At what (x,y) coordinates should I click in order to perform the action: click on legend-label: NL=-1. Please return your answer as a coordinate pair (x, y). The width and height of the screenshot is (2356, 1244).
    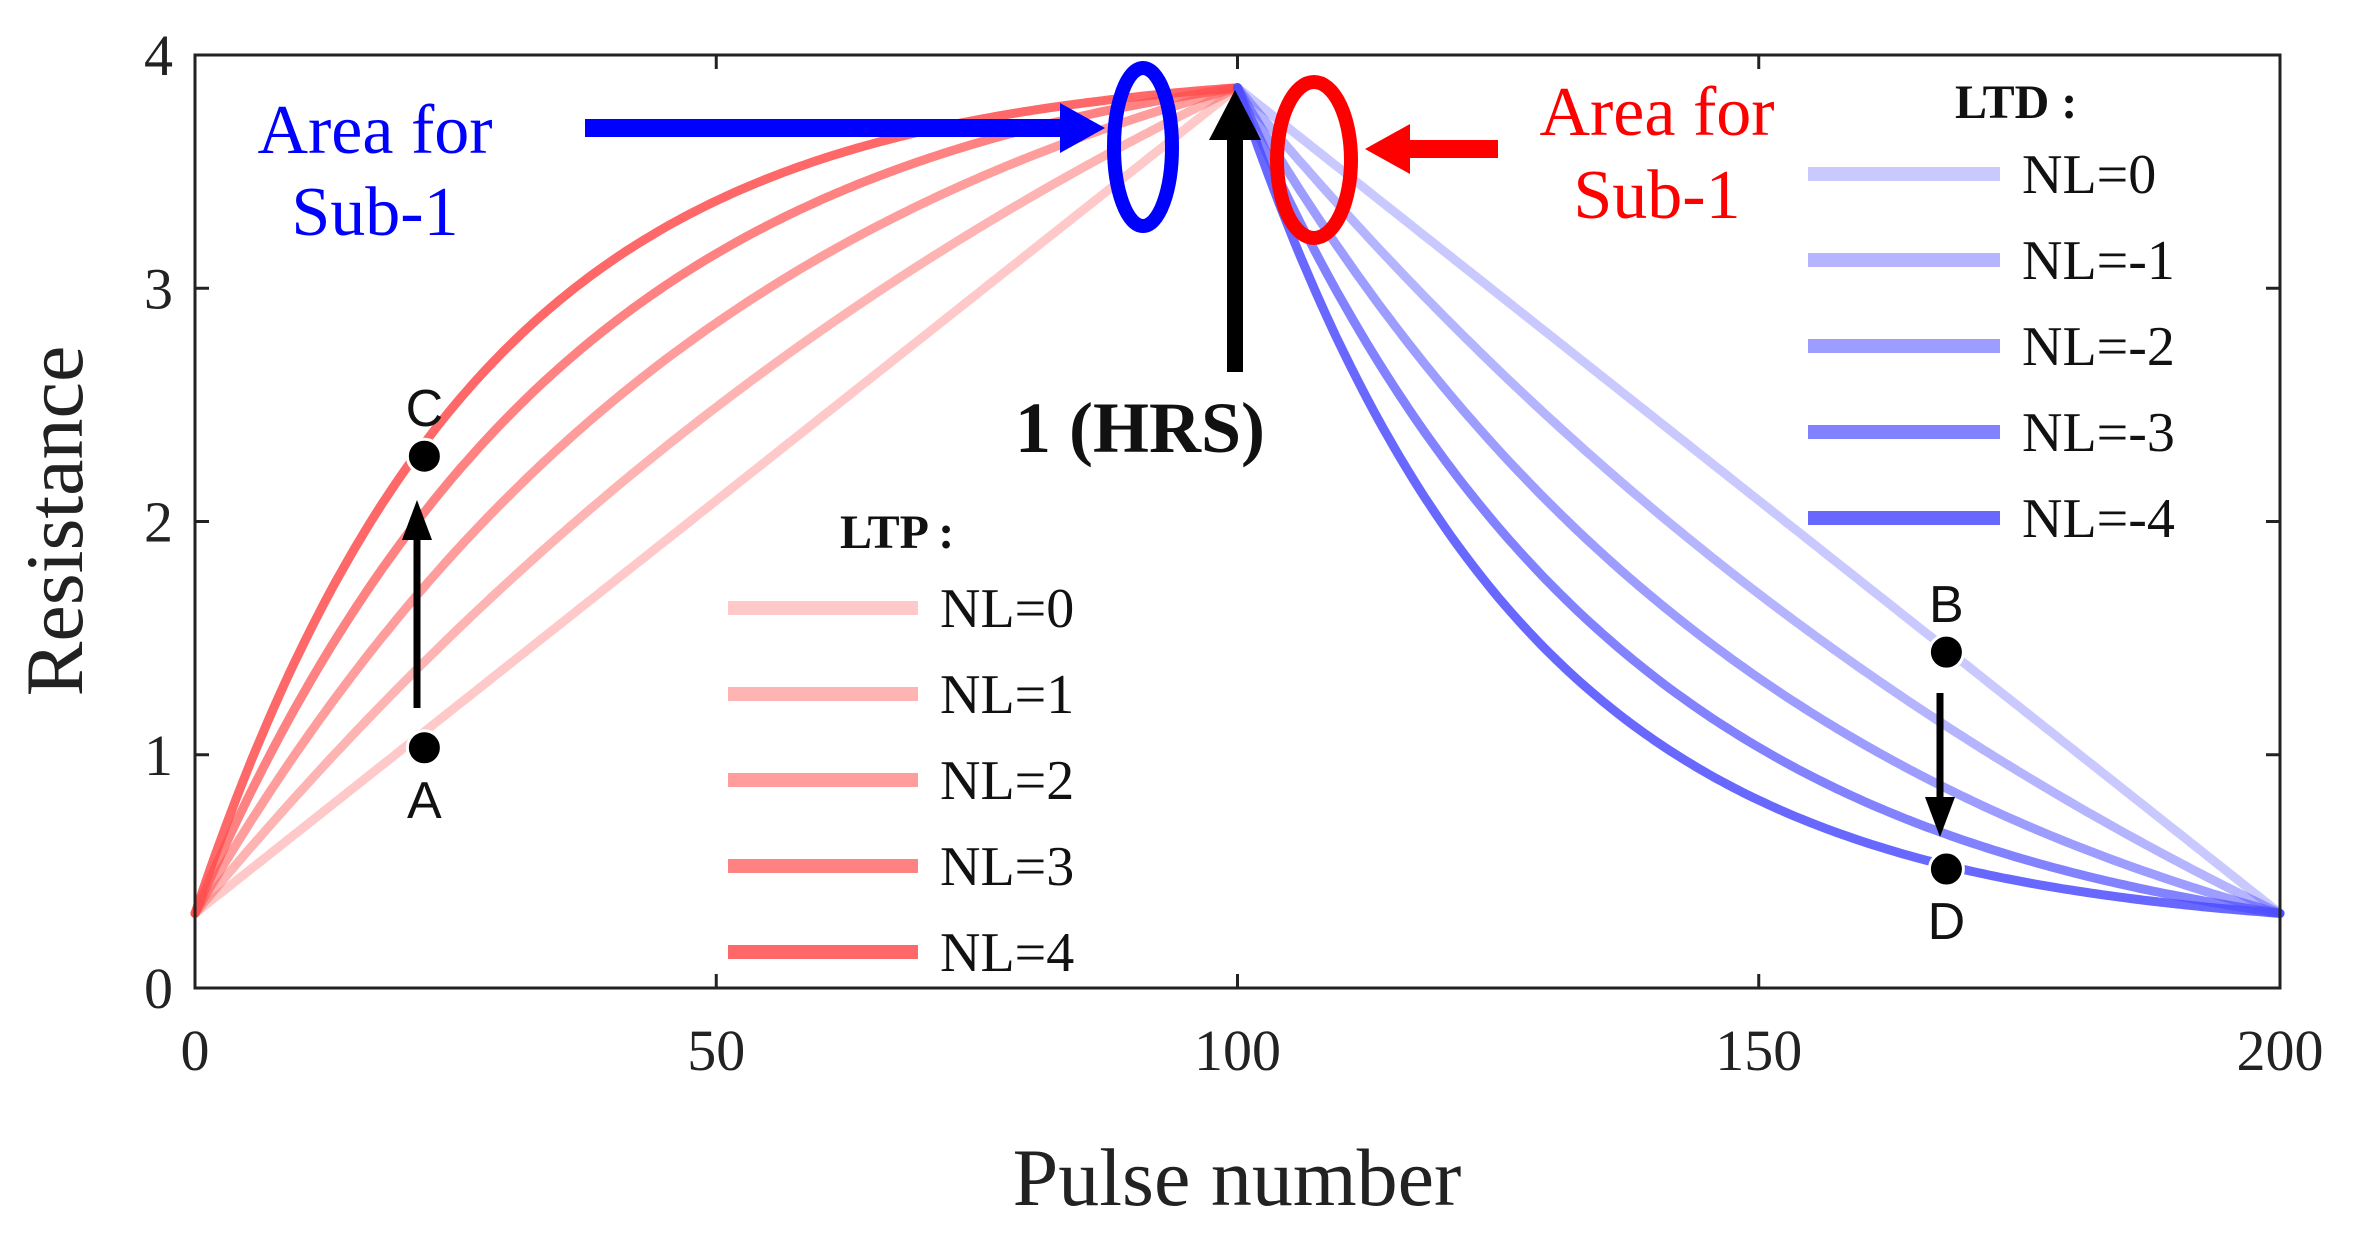
    Looking at the image, I should click on (2098, 261).